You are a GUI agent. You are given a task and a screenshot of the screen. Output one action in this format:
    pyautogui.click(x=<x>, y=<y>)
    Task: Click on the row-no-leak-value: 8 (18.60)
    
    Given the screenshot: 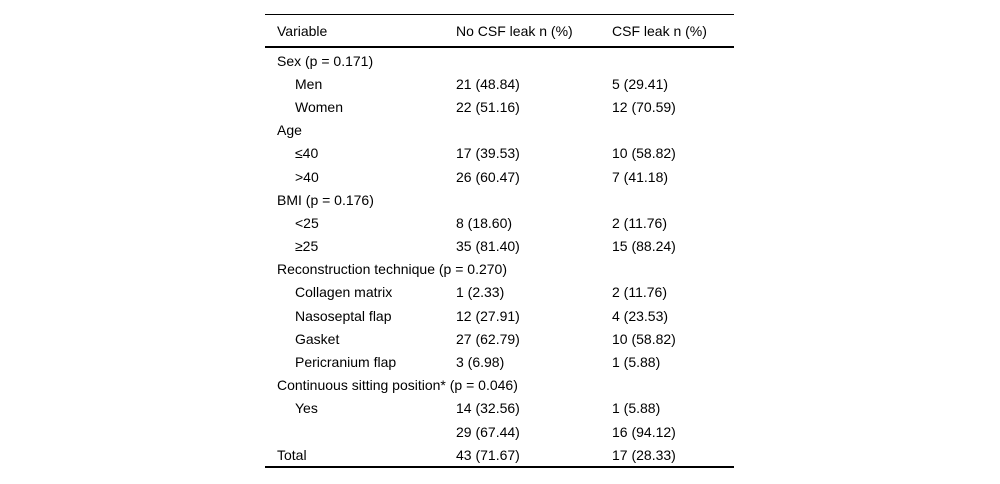 What is the action you would take?
    pyautogui.click(x=484, y=222)
    